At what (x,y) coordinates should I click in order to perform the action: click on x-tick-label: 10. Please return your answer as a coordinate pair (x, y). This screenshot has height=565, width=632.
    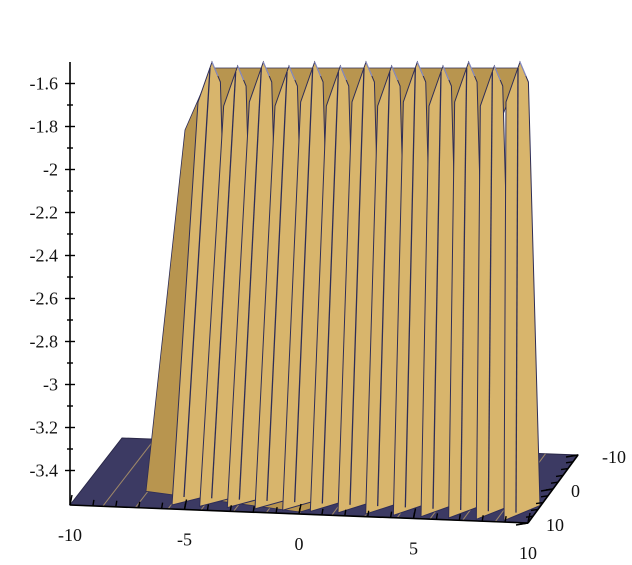
    Looking at the image, I should click on (528, 553).